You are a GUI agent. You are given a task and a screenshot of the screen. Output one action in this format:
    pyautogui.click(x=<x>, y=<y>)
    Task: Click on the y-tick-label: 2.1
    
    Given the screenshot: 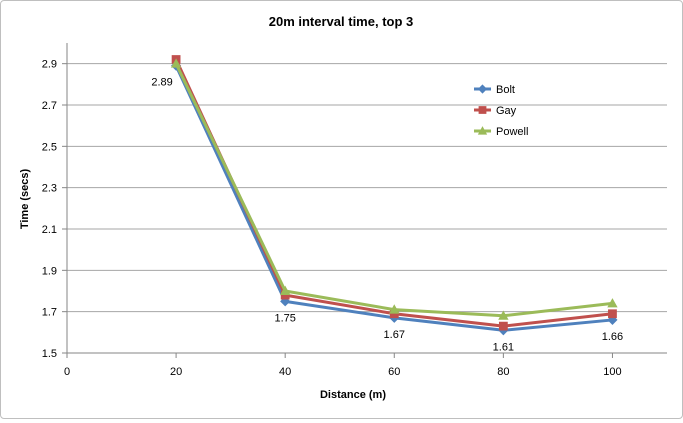 What is the action you would take?
    pyautogui.click(x=49, y=230)
    